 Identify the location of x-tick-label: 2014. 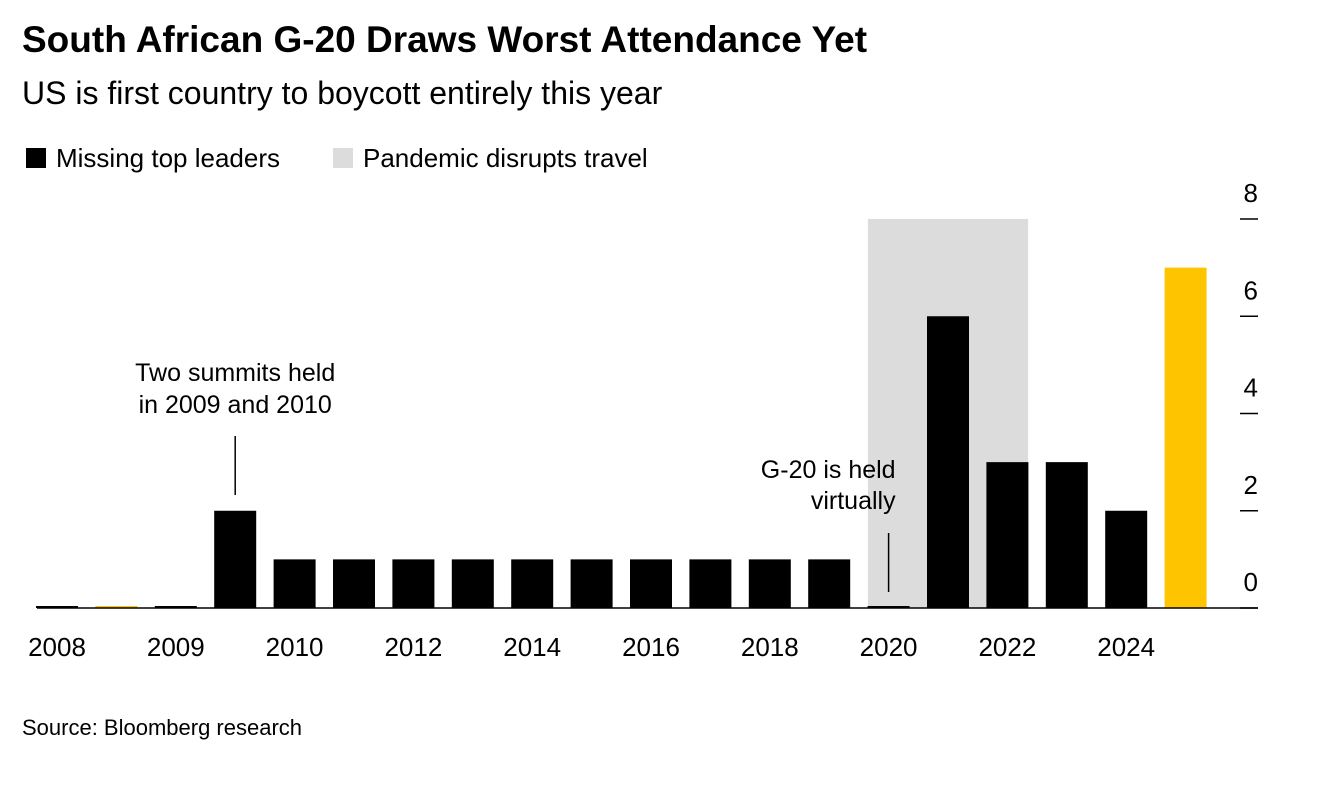
(532, 647).